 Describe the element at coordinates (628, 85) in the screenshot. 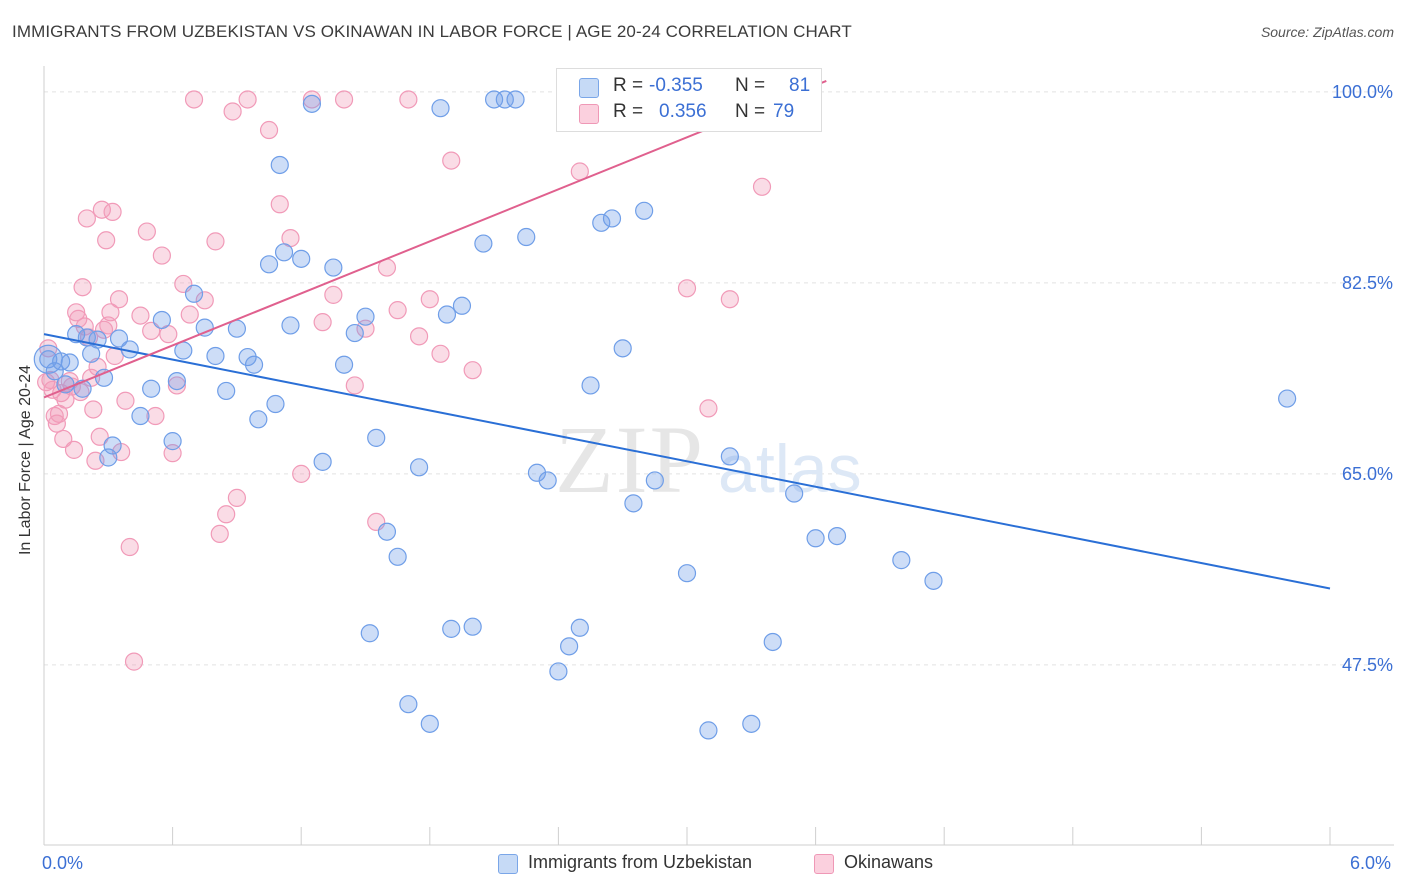

I see `legend-r-label: R =` at that location.